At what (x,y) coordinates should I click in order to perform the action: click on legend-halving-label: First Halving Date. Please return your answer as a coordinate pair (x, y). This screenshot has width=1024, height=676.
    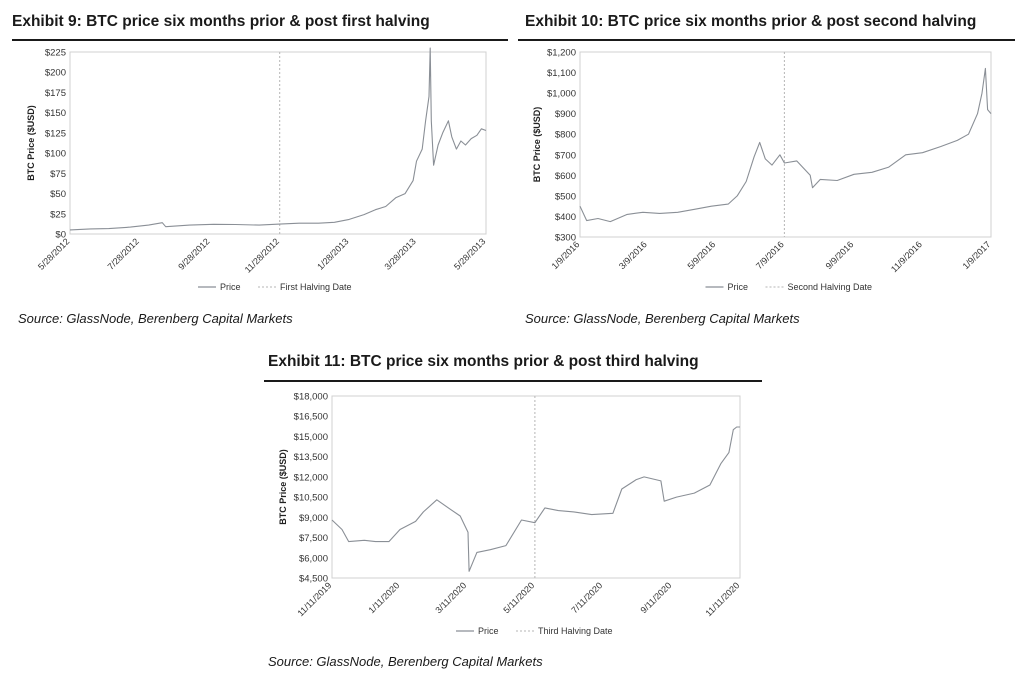
    Looking at the image, I should click on (316, 287).